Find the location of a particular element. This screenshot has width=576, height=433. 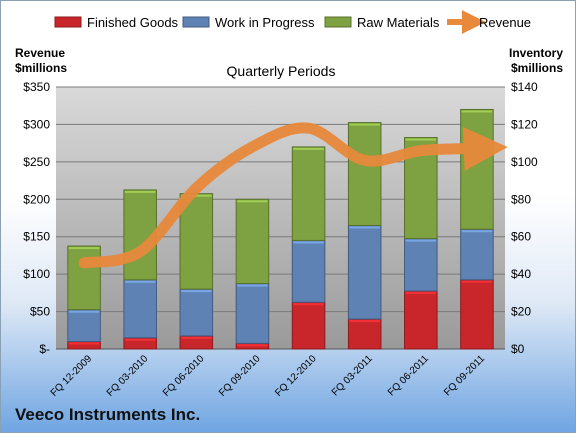

right-tick-label: $140 is located at coordinates (524, 87).